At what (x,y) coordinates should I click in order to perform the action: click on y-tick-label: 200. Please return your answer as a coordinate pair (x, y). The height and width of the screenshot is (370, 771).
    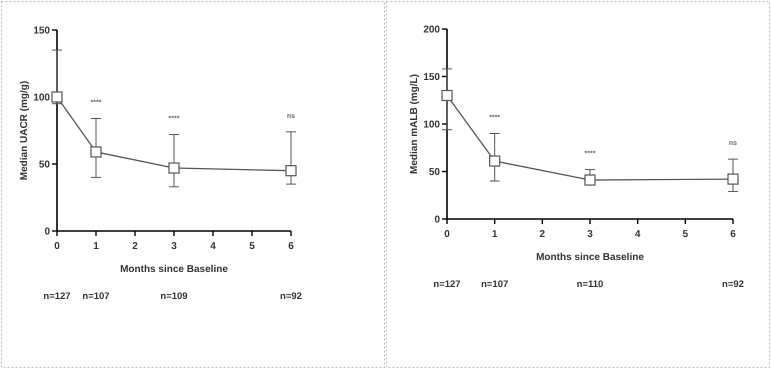
    Looking at the image, I should click on (431, 30).